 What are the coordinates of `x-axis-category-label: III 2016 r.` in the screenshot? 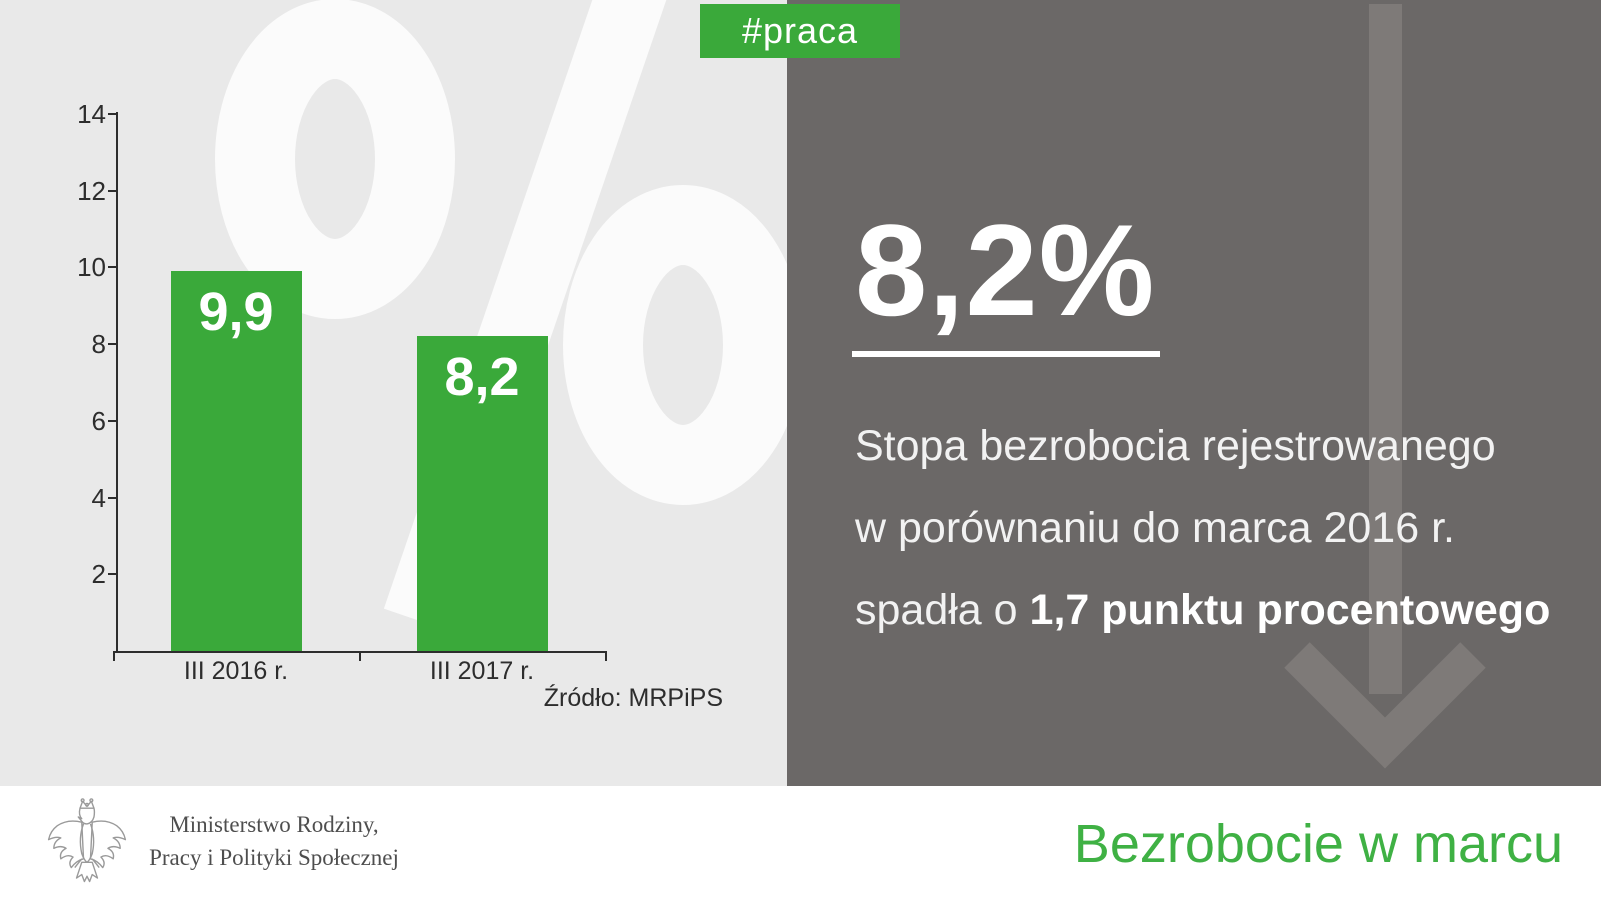 It's located at (236, 671).